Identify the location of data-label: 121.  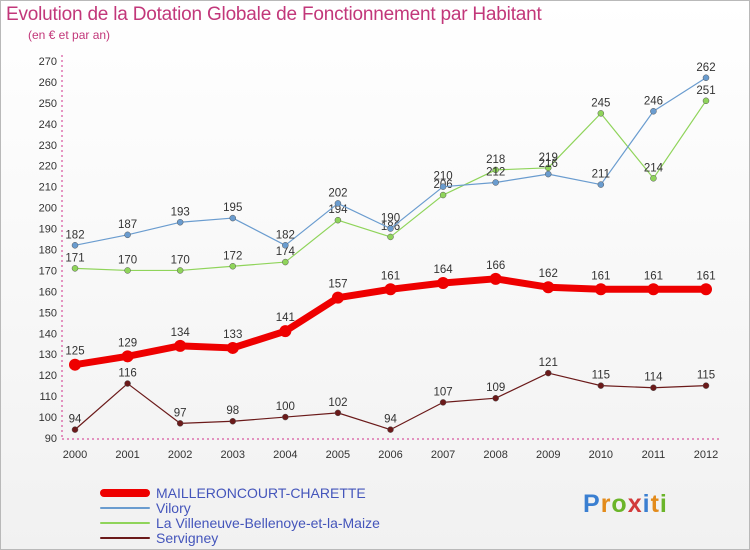
(548, 363).